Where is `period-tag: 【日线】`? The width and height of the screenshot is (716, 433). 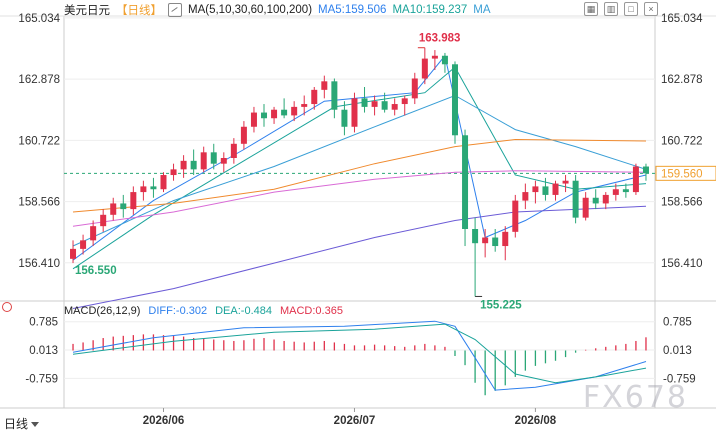
period-tag: 【日线】 is located at coordinates (139, 11).